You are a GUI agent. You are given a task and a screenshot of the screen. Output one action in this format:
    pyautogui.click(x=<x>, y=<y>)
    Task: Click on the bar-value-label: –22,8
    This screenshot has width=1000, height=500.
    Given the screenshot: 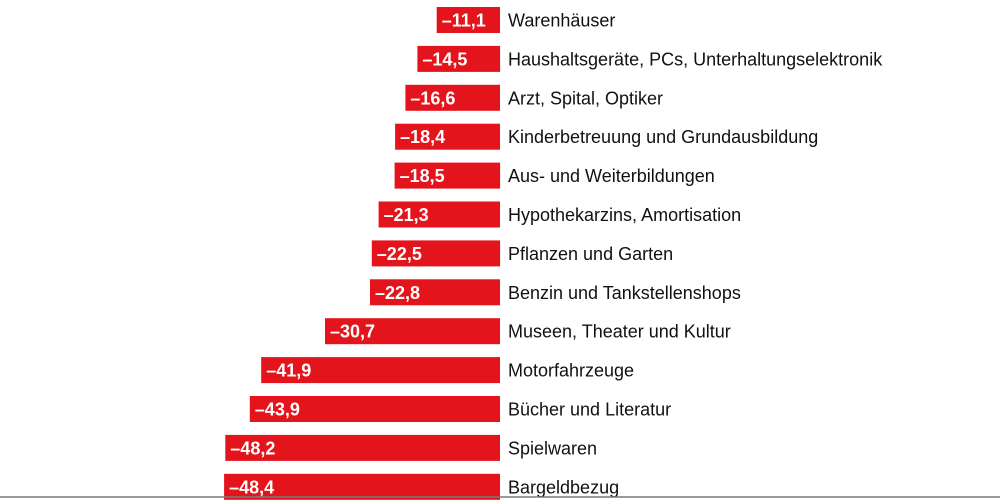 What is the action you would take?
    pyautogui.click(x=397, y=293)
    